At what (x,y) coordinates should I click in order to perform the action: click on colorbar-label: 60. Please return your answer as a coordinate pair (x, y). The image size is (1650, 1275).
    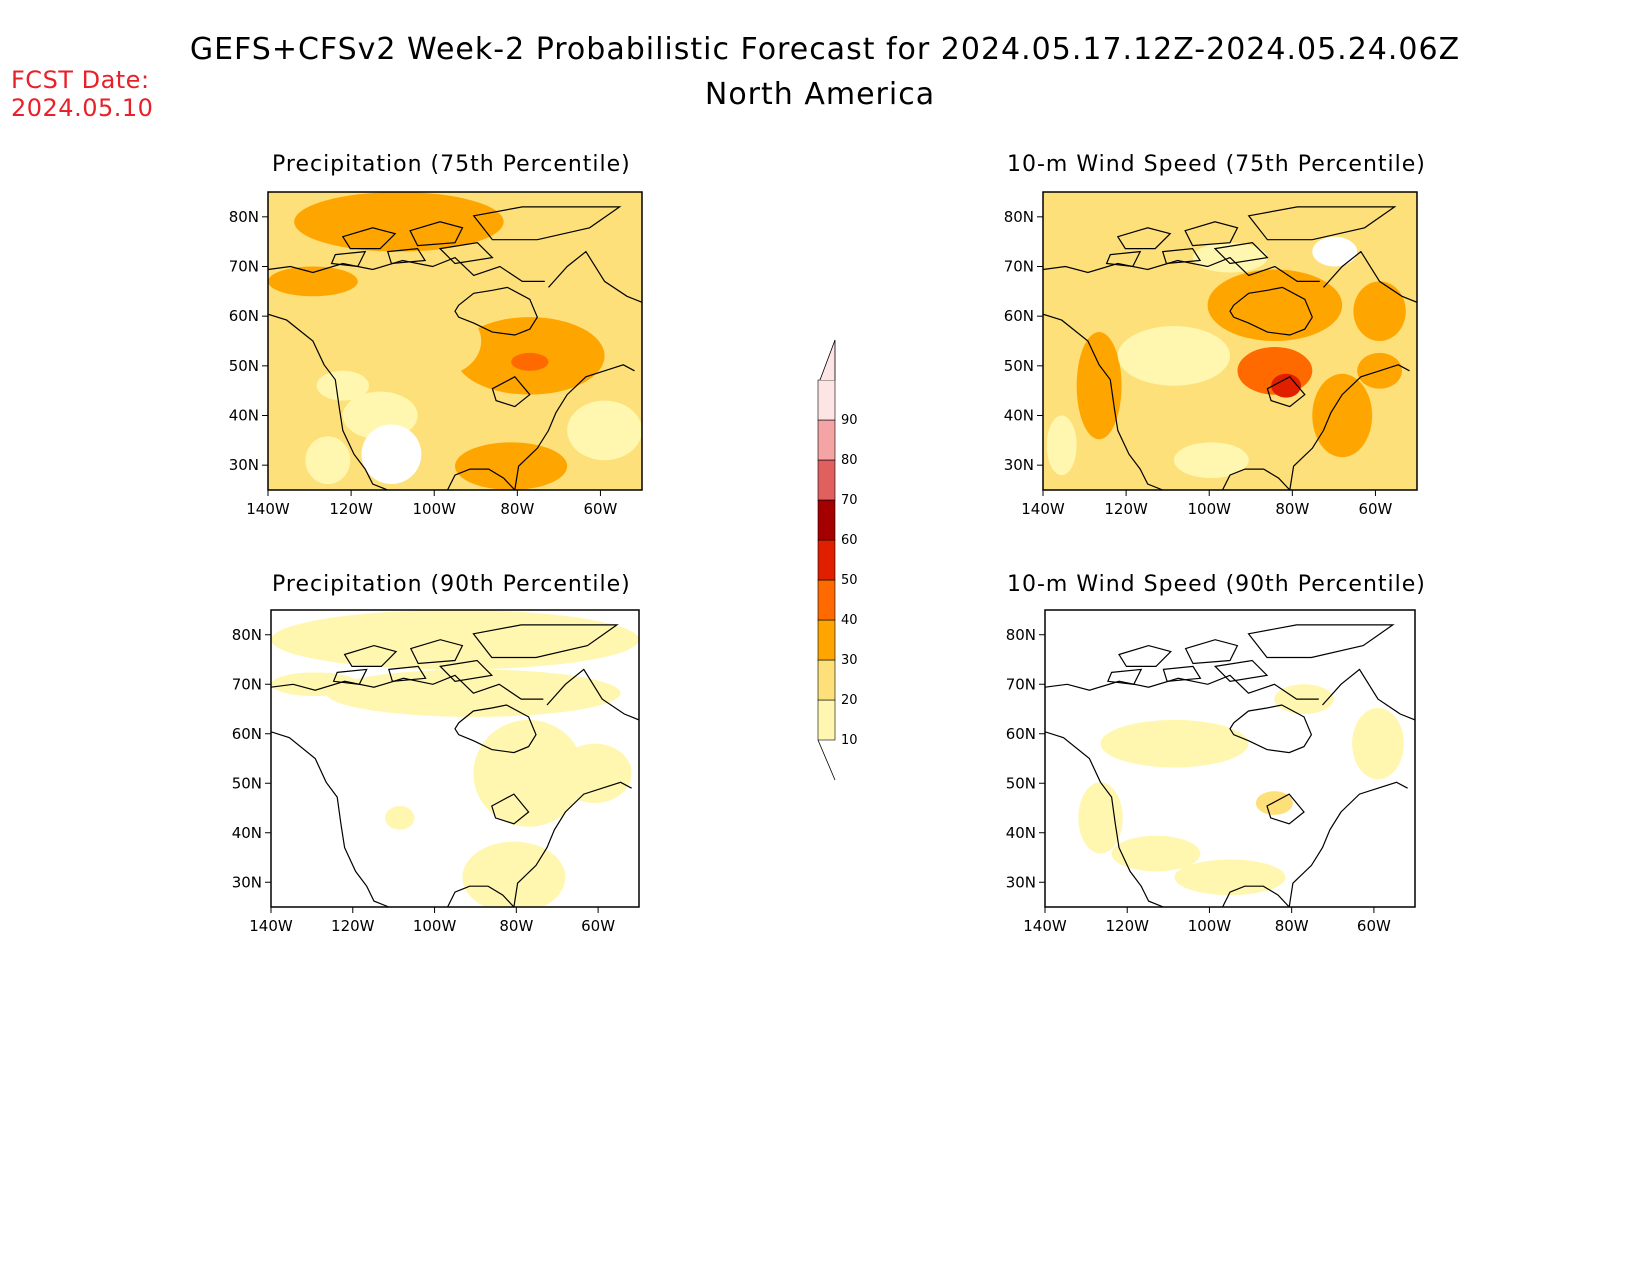
    Looking at the image, I should click on (849, 540).